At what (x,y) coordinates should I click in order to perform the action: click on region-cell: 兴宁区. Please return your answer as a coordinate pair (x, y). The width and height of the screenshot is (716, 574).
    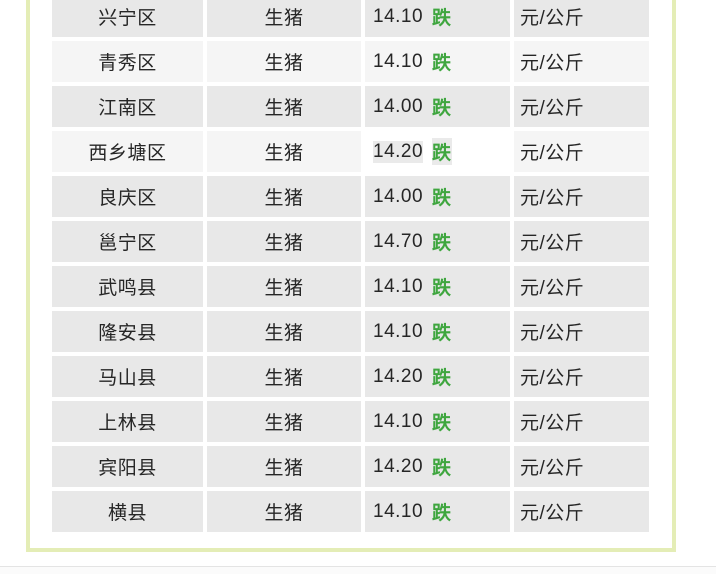
    Looking at the image, I should click on (127, 18).